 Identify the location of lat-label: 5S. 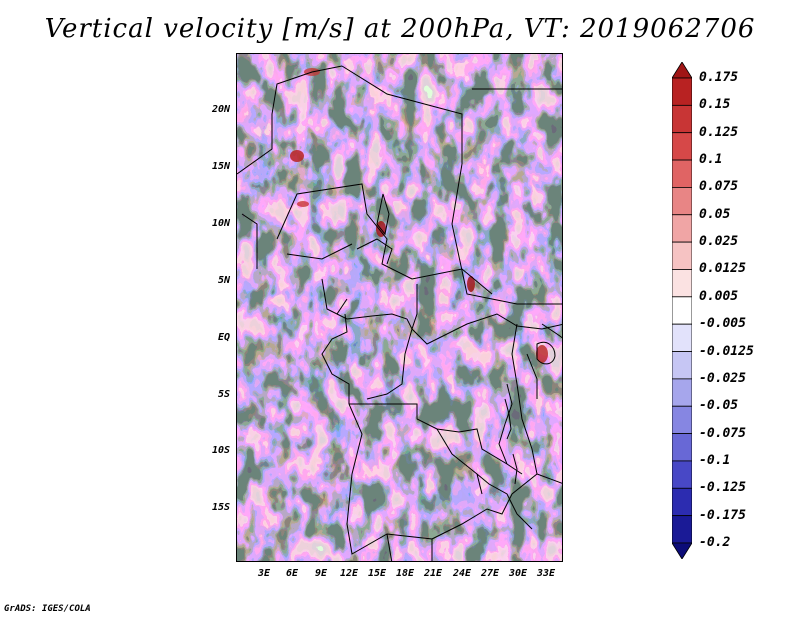
(223, 394).